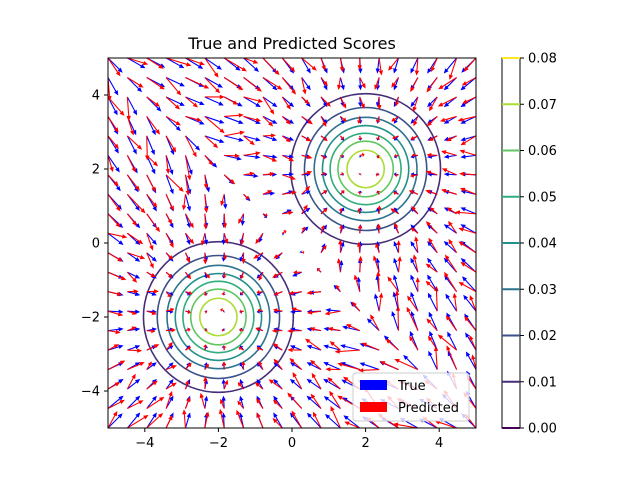 The image size is (640, 480). Describe the element at coordinates (411, 397) in the screenshot. I see `legend: True Predicted` at that location.